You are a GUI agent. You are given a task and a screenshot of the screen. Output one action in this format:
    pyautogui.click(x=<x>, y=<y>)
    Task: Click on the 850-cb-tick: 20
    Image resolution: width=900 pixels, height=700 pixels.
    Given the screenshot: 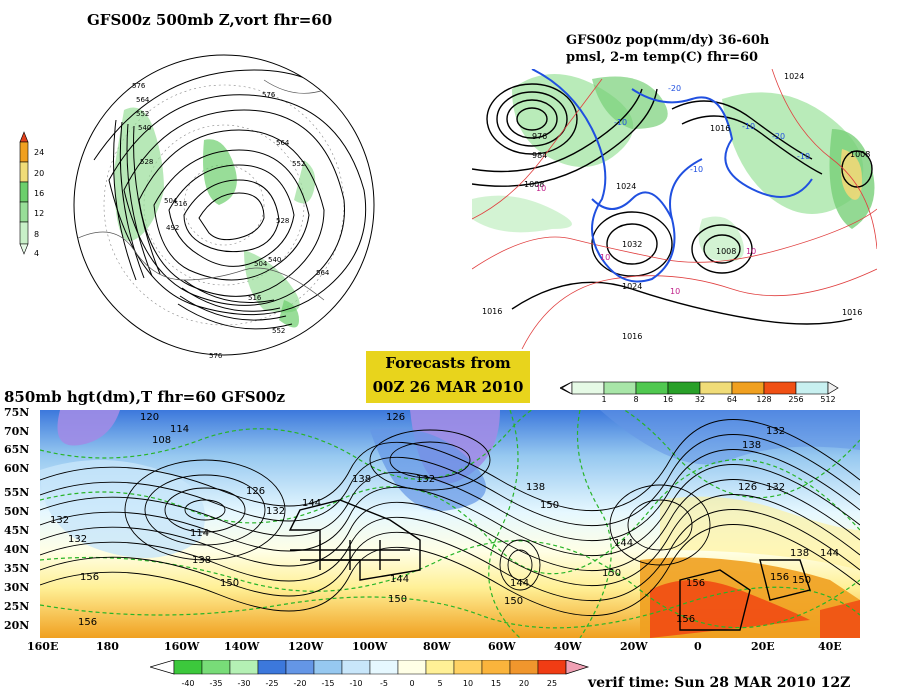 What is the action you would take?
    pyautogui.click(x=524, y=683)
    